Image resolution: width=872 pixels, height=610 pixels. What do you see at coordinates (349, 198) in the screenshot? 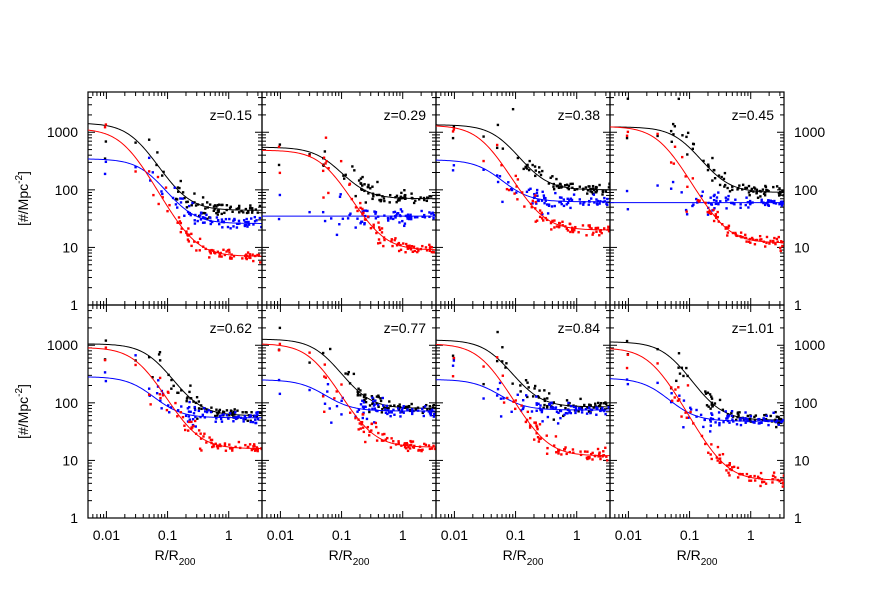
I see `panel-2: z=0.29` at bounding box center [349, 198].